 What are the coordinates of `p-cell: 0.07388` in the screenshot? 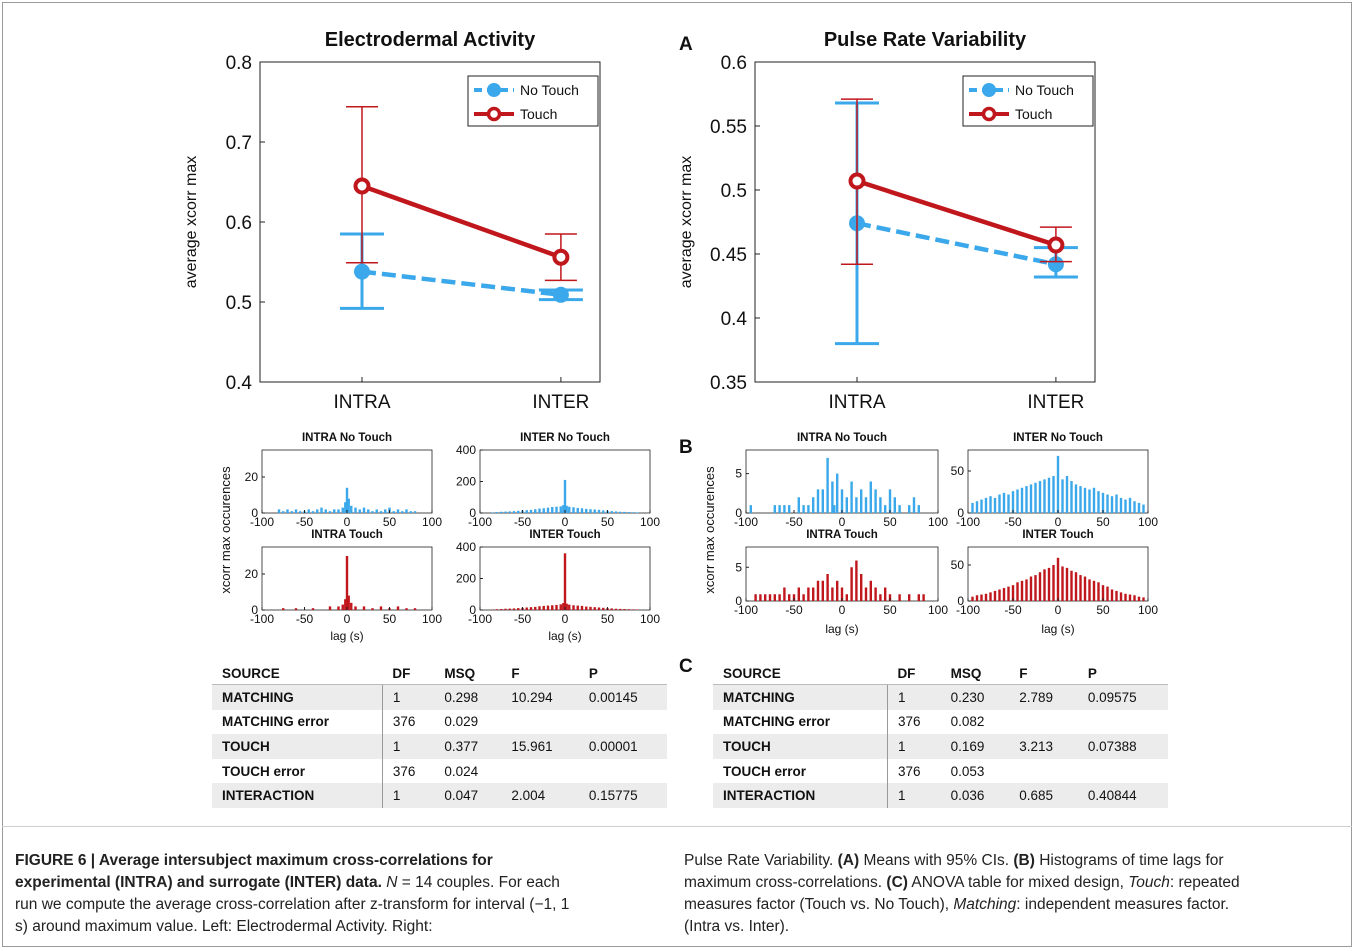 It's located at (1122, 746).